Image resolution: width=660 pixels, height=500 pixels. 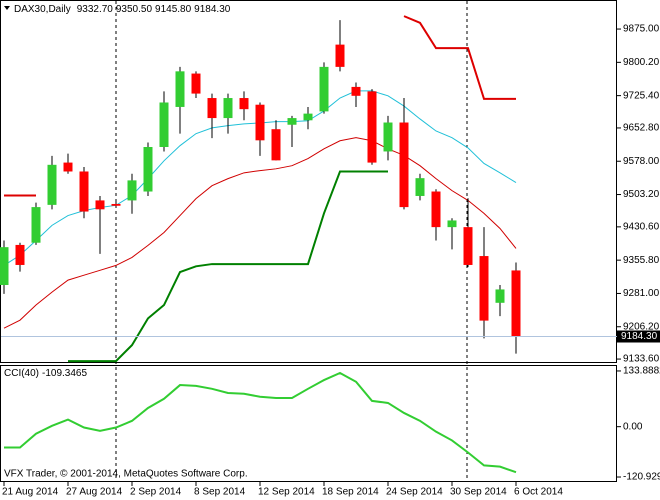 I want to click on x-tick-label: 21 Aug 2014, so click(x=30, y=492).